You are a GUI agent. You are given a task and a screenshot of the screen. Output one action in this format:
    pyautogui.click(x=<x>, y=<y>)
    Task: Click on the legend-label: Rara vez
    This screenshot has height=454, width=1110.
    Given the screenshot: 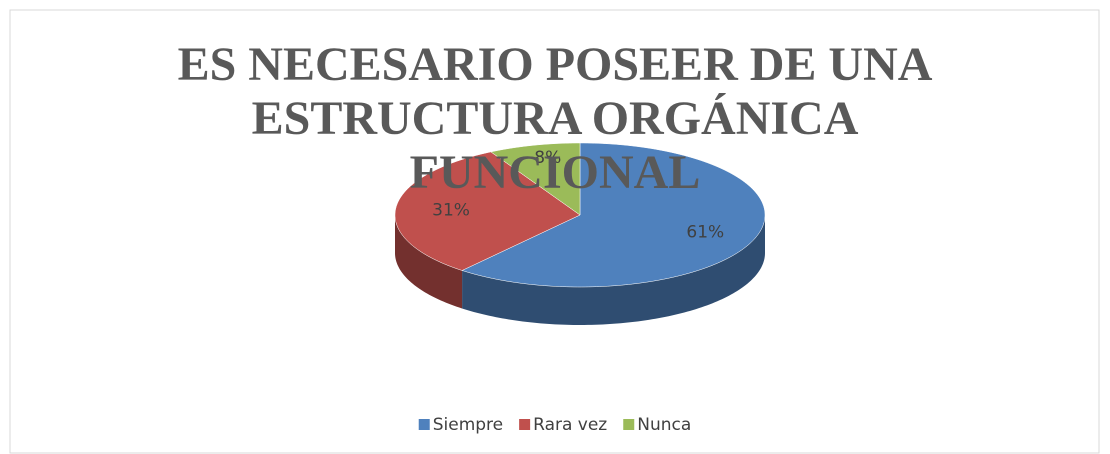 What is the action you would take?
    pyautogui.click(x=570, y=425)
    